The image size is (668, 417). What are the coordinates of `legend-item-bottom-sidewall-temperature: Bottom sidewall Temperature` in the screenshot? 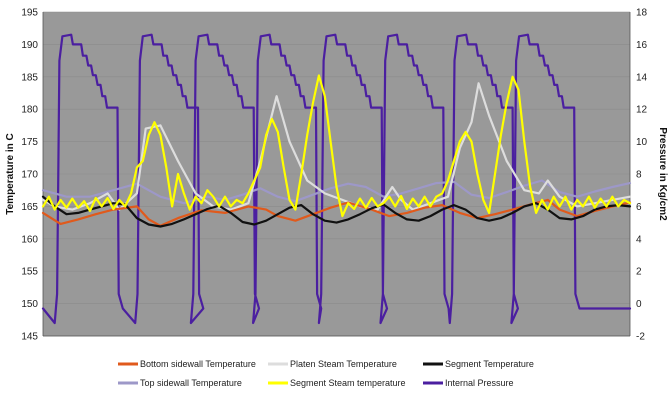 It's located at (187, 364).